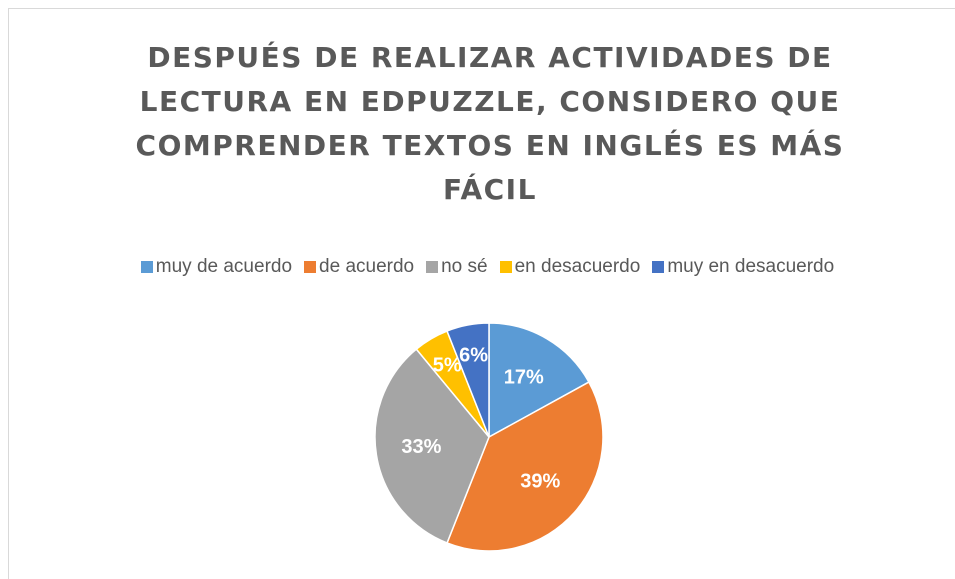 This screenshot has height=579, width=955. Describe the element at coordinates (577, 266) in the screenshot. I see `legend-label: en desacuerdo` at that location.